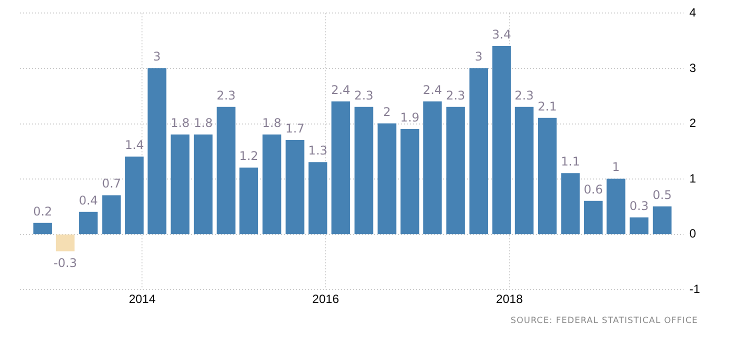 The height and width of the screenshot is (340, 730). I want to click on y-tick-label: 4, so click(692, 13).